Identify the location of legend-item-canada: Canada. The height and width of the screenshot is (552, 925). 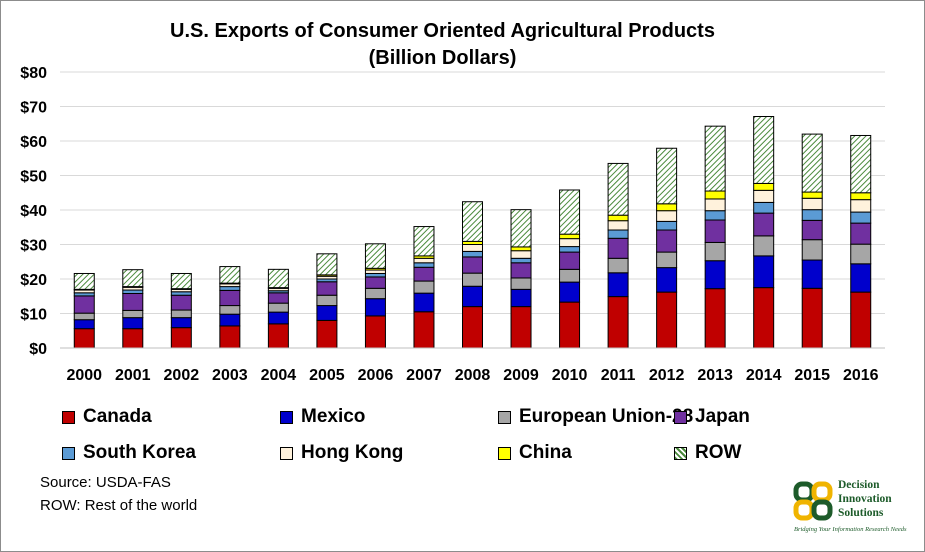
(107, 417).